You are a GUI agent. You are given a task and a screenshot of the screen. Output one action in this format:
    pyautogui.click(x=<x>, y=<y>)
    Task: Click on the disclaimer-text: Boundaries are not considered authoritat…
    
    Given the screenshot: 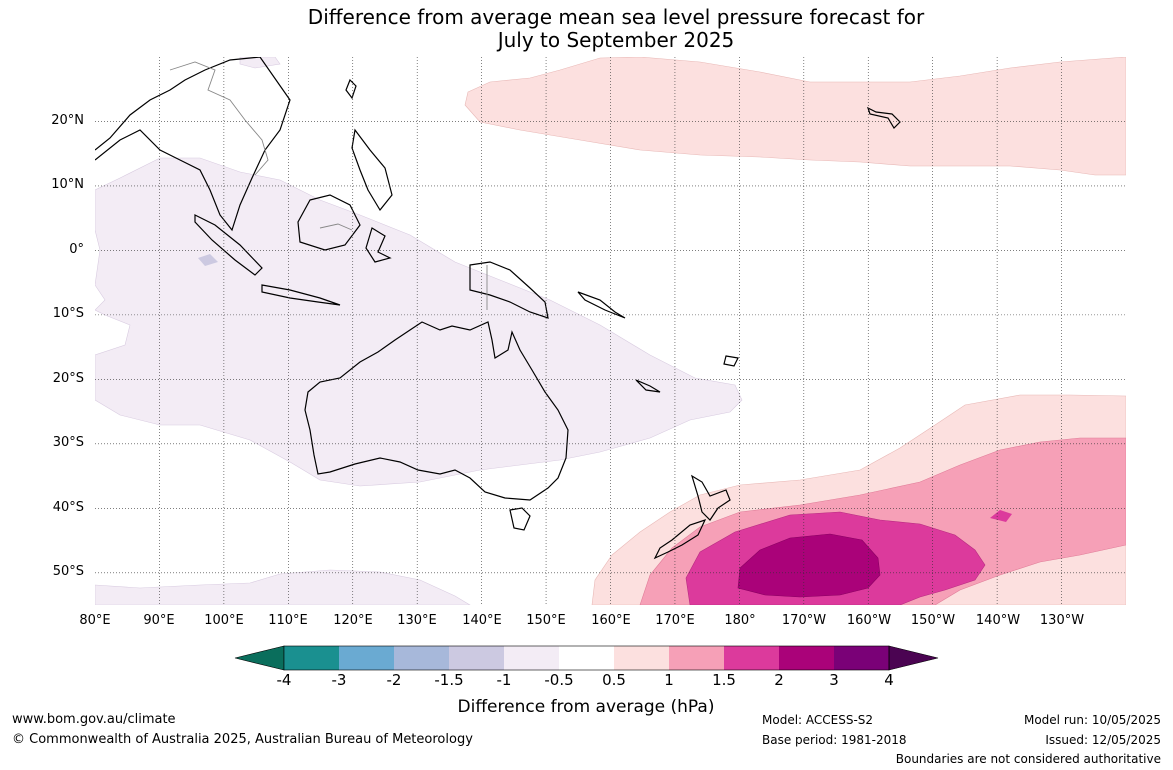 What is the action you would take?
    pyautogui.click(x=1028, y=759)
    